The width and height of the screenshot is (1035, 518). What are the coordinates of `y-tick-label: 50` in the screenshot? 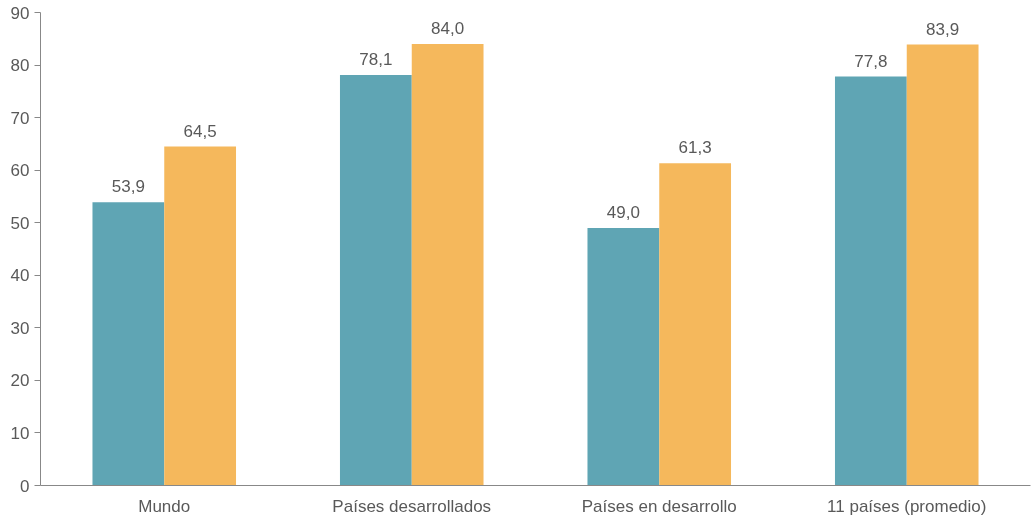 It's located at (20, 223).